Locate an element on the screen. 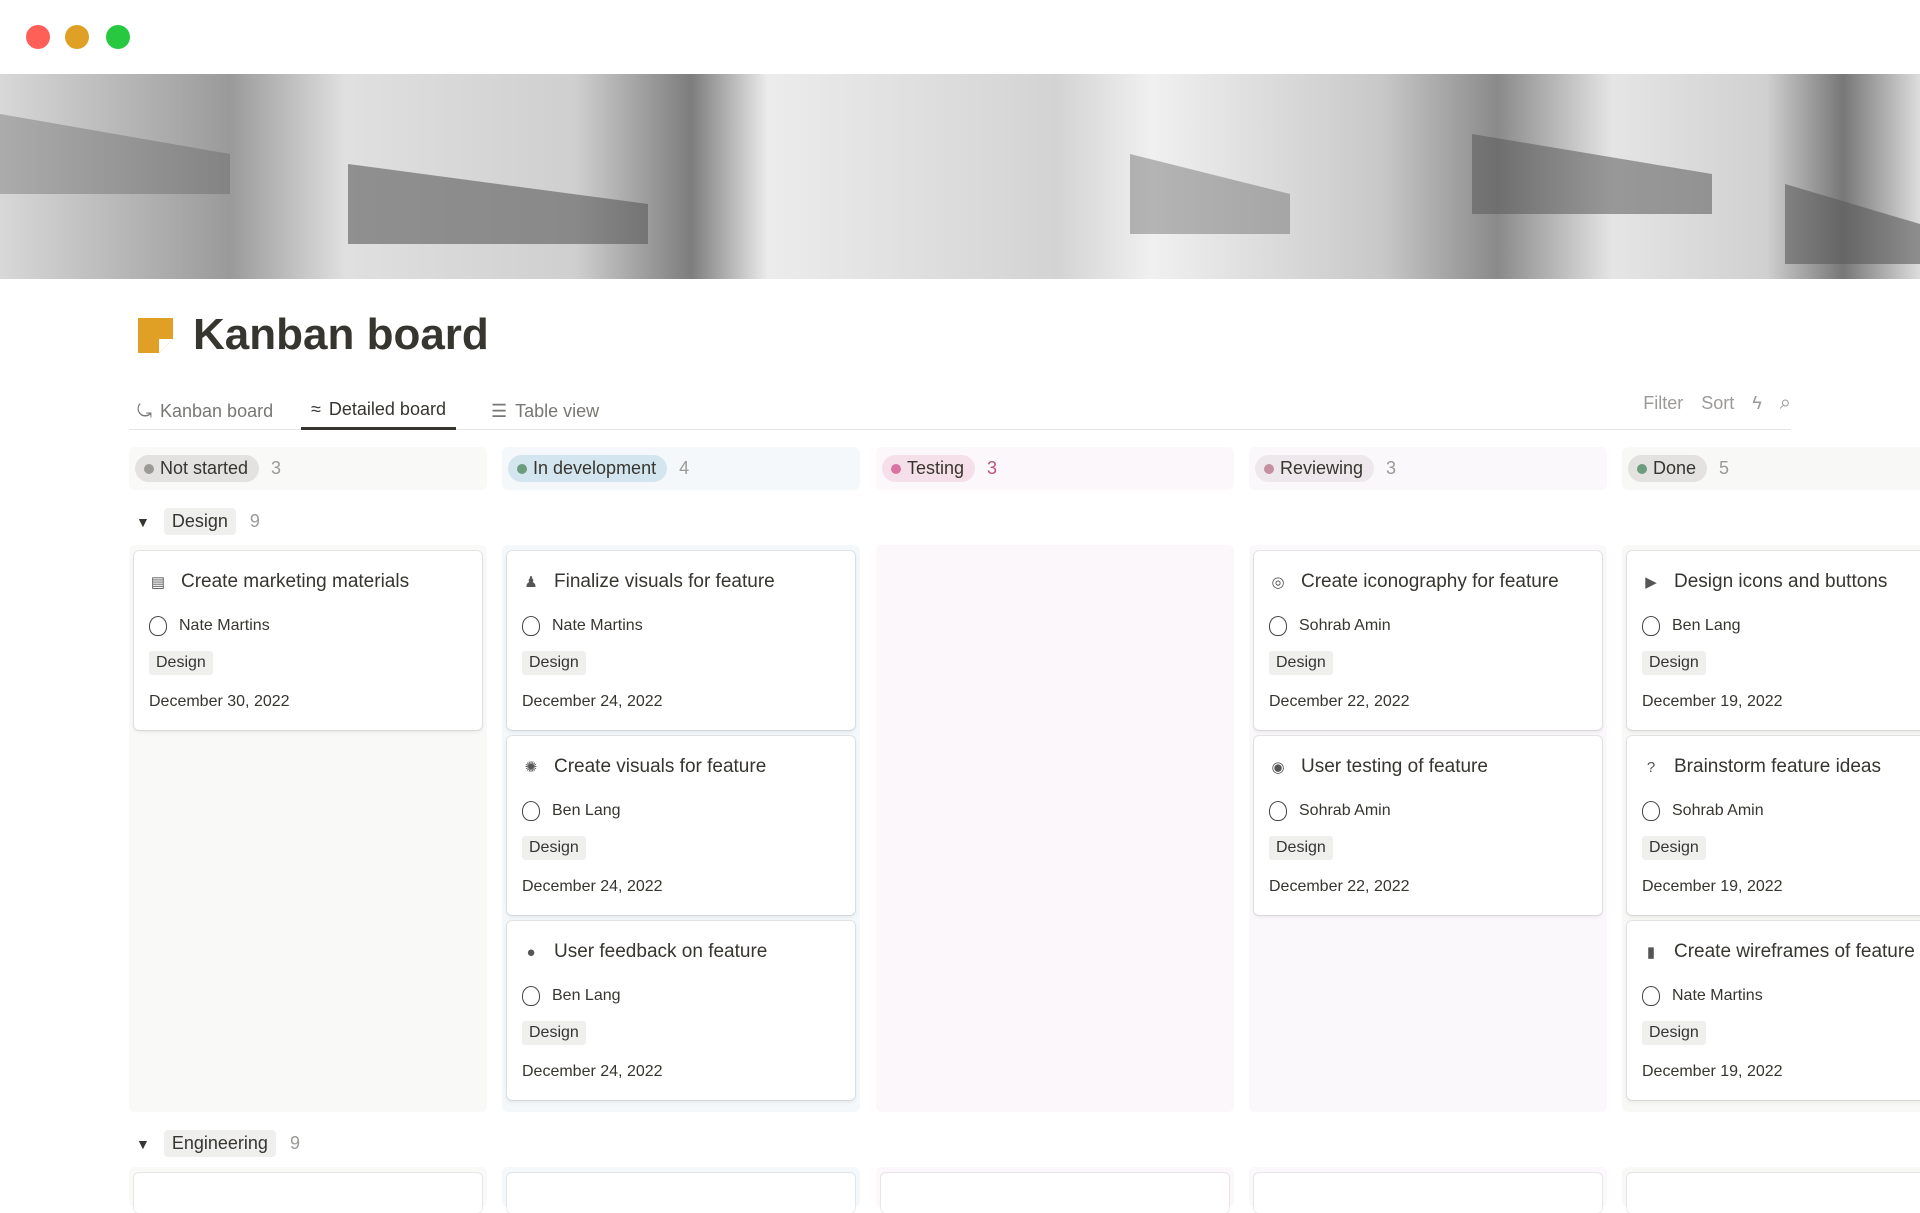 This screenshot has height=1213, width=1920. status-pill: Not started is located at coordinates (197, 468).